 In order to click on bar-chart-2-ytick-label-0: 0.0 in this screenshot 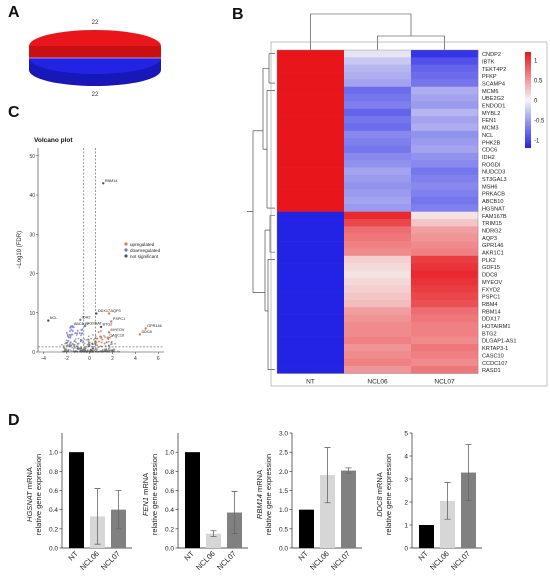, I will do `click(283, 549)`.